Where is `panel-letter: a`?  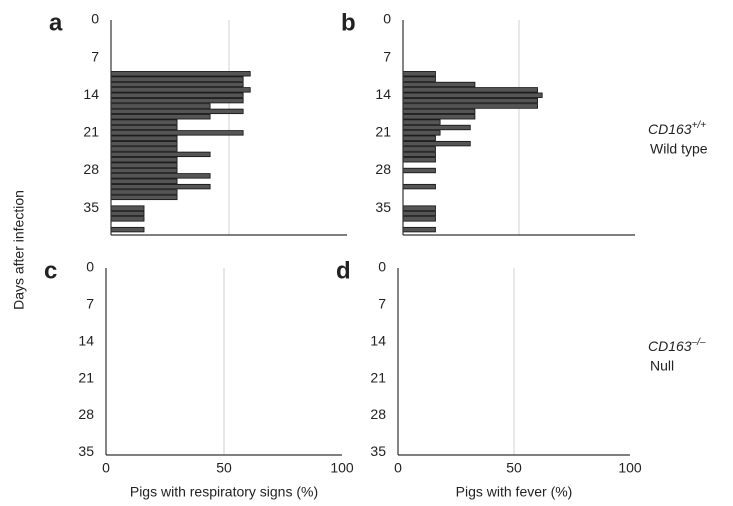 panel-letter: a is located at coordinates (56, 22).